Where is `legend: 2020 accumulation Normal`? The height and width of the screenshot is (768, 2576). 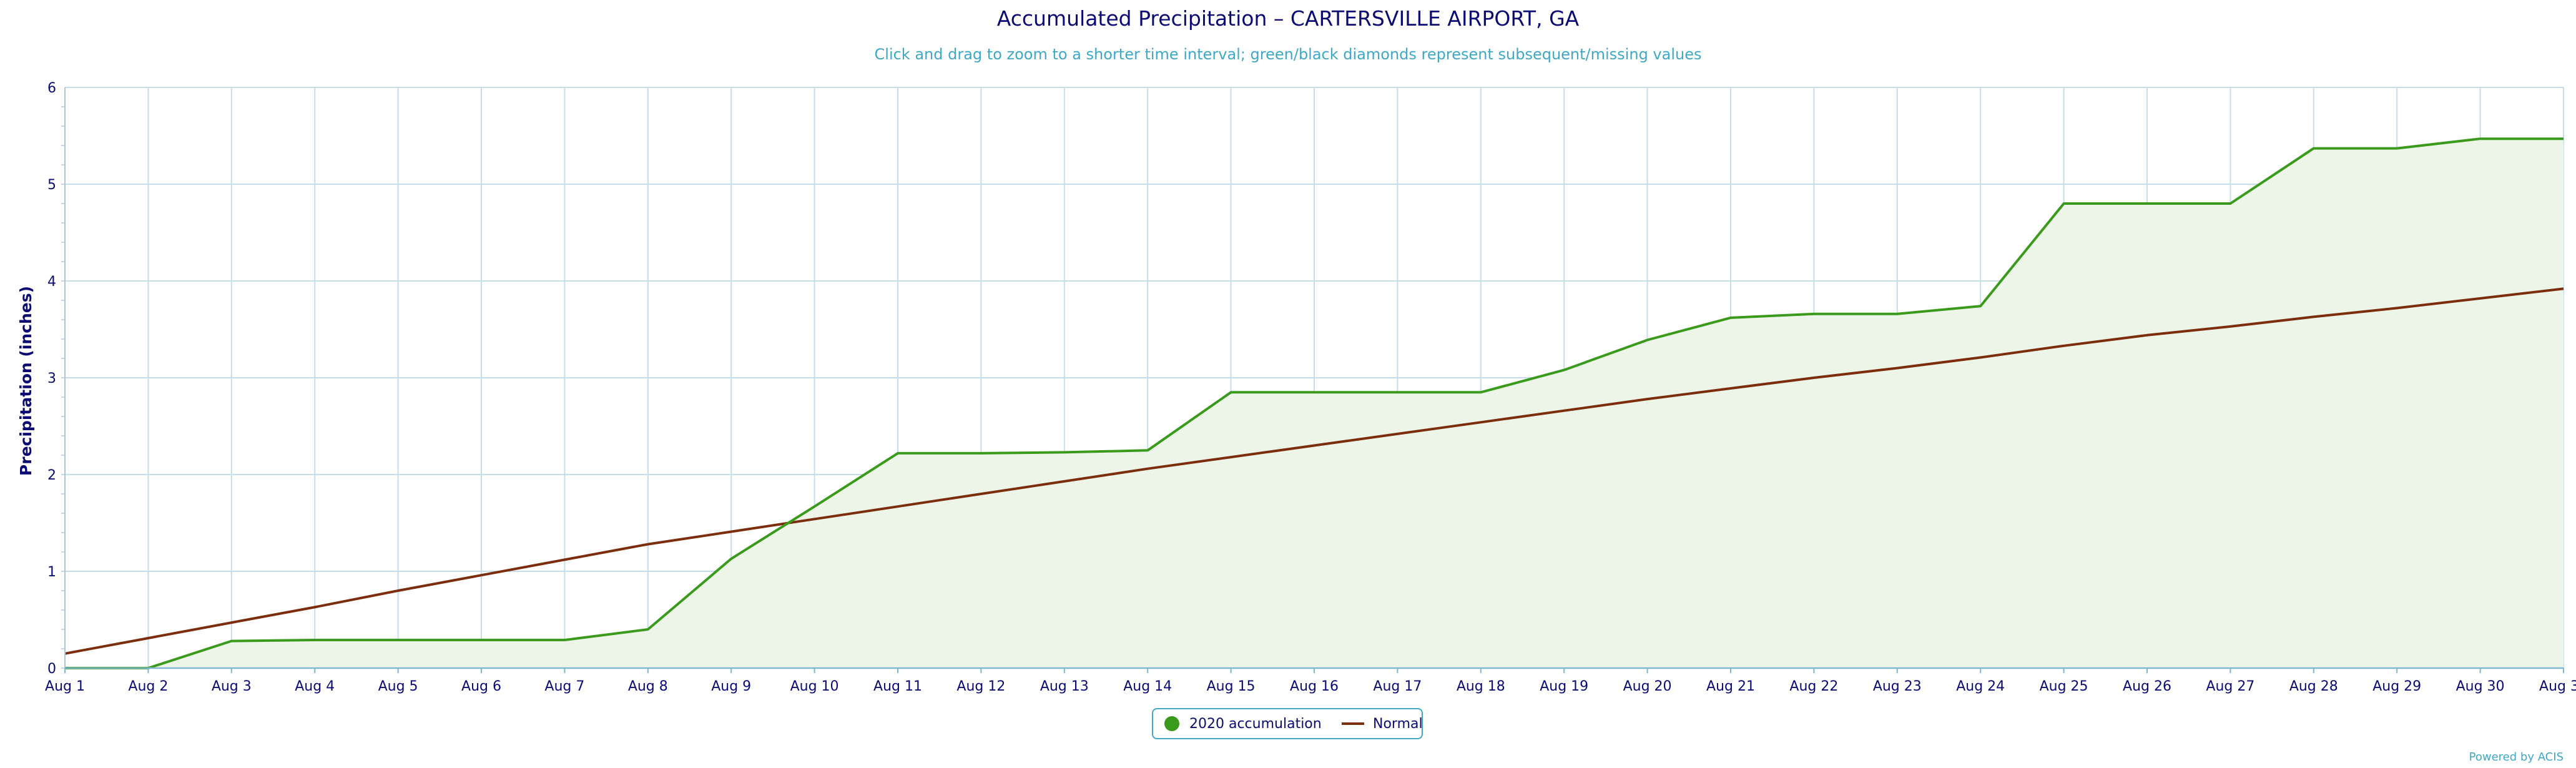 legend: 2020 accumulation Normal is located at coordinates (1287, 723).